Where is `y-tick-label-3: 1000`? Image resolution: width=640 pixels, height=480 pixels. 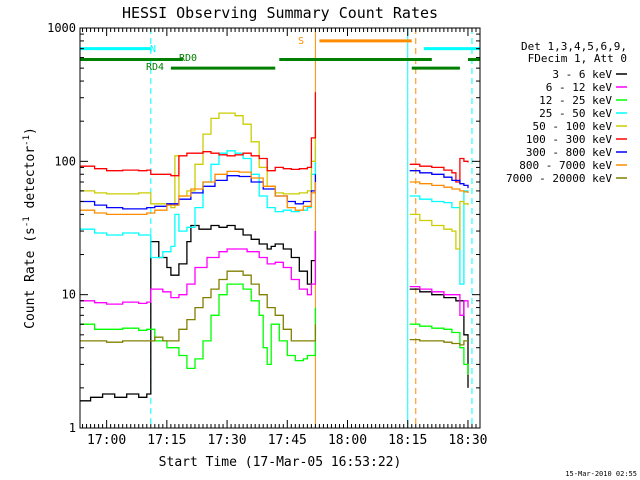 y-tick-label-3: 1000 is located at coordinates (61, 28).